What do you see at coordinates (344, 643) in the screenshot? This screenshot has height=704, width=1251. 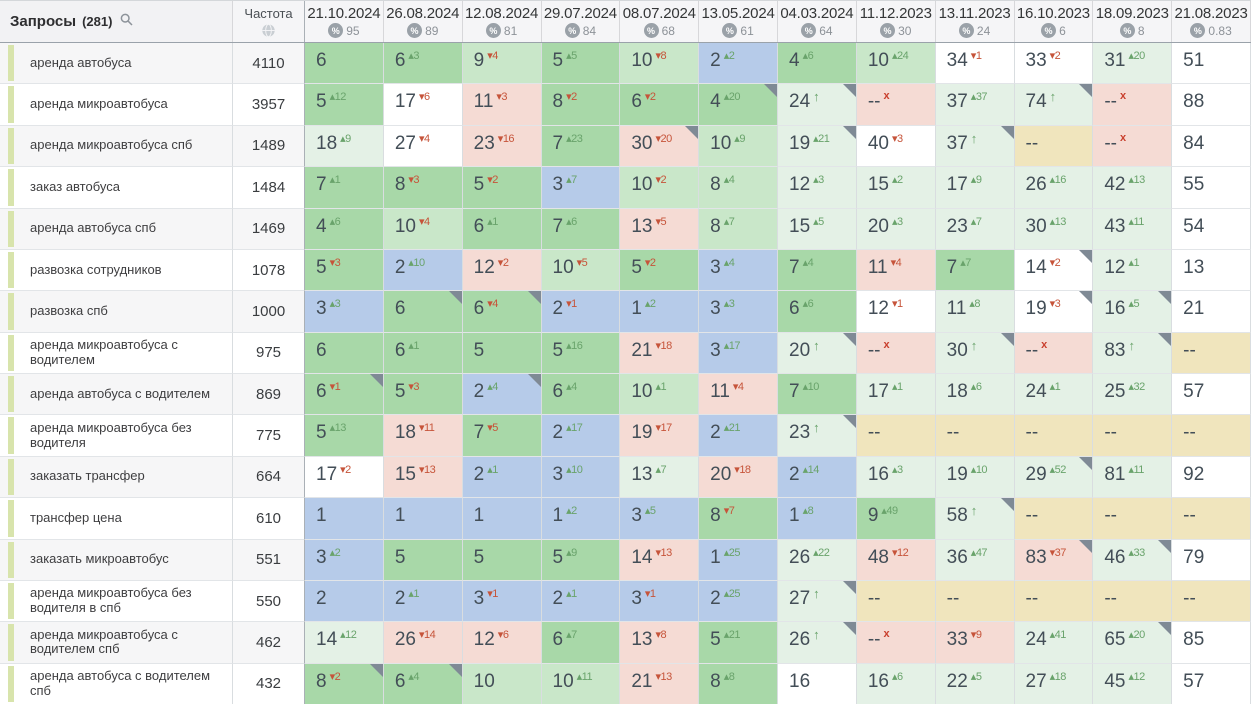 I see `position-cell: 14 ▴12` at bounding box center [344, 643].